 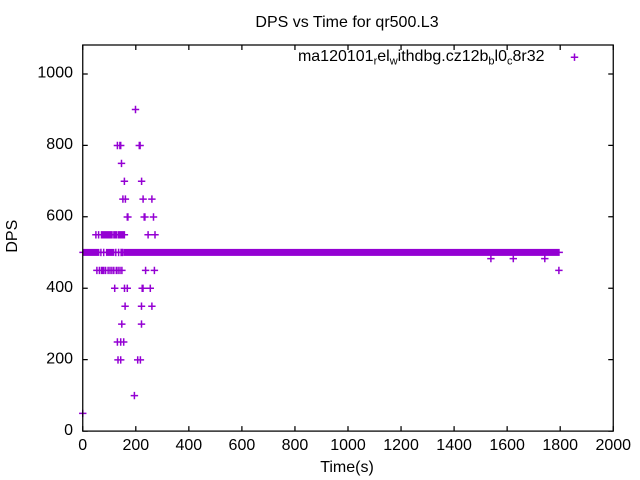 I want to click on svg-text: 1800, so click(x=560, y=445).